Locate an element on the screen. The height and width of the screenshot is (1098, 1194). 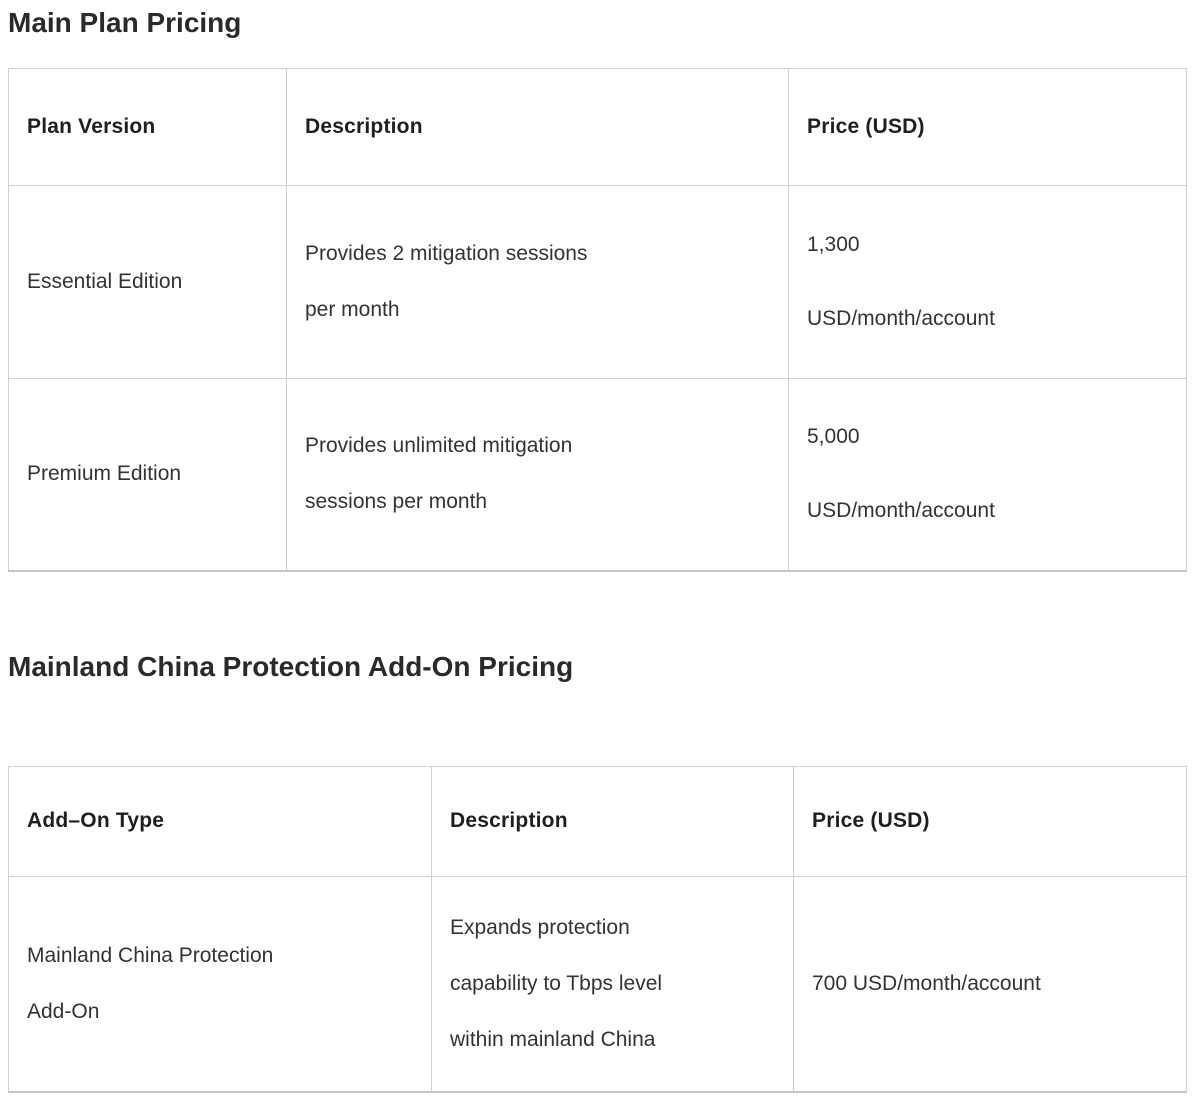
description-line: capability to Tbps level is located at coordinates (556, 983).